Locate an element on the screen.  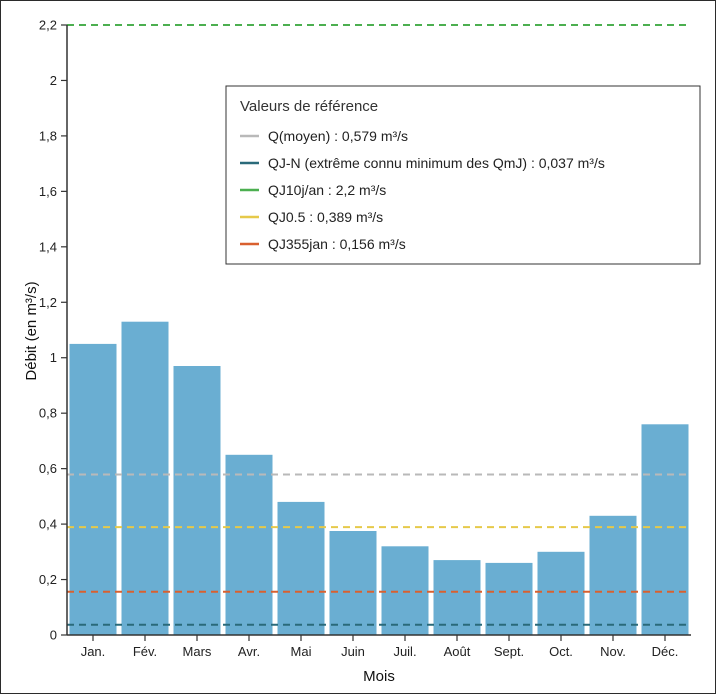
y-tick-label: 0,6 is located at coordinates (48, 468).